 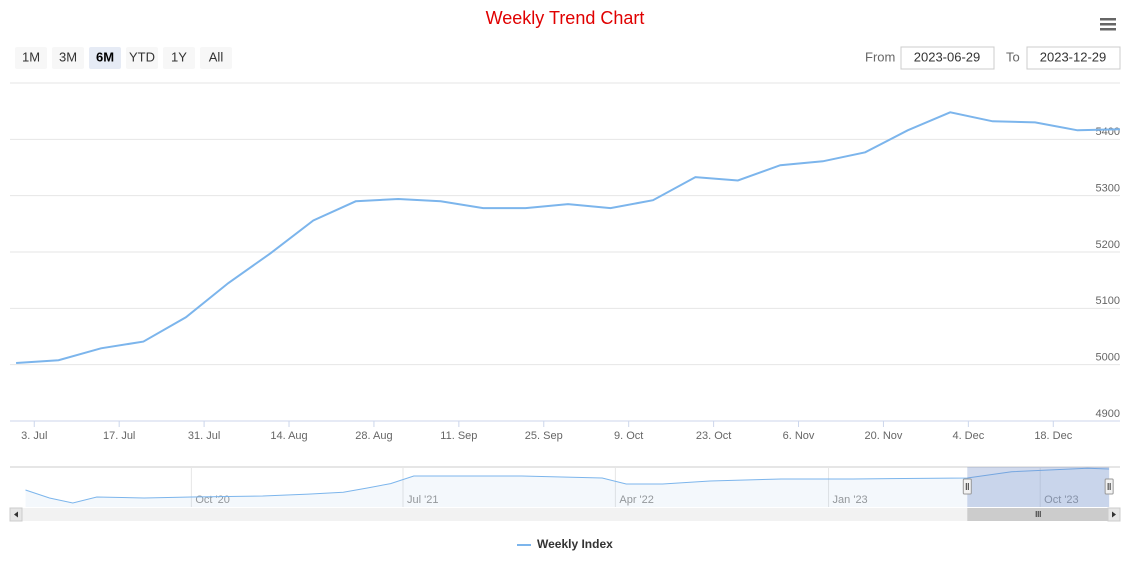 I want to click on range-button-label: 3M, so click(x=68, y=56).